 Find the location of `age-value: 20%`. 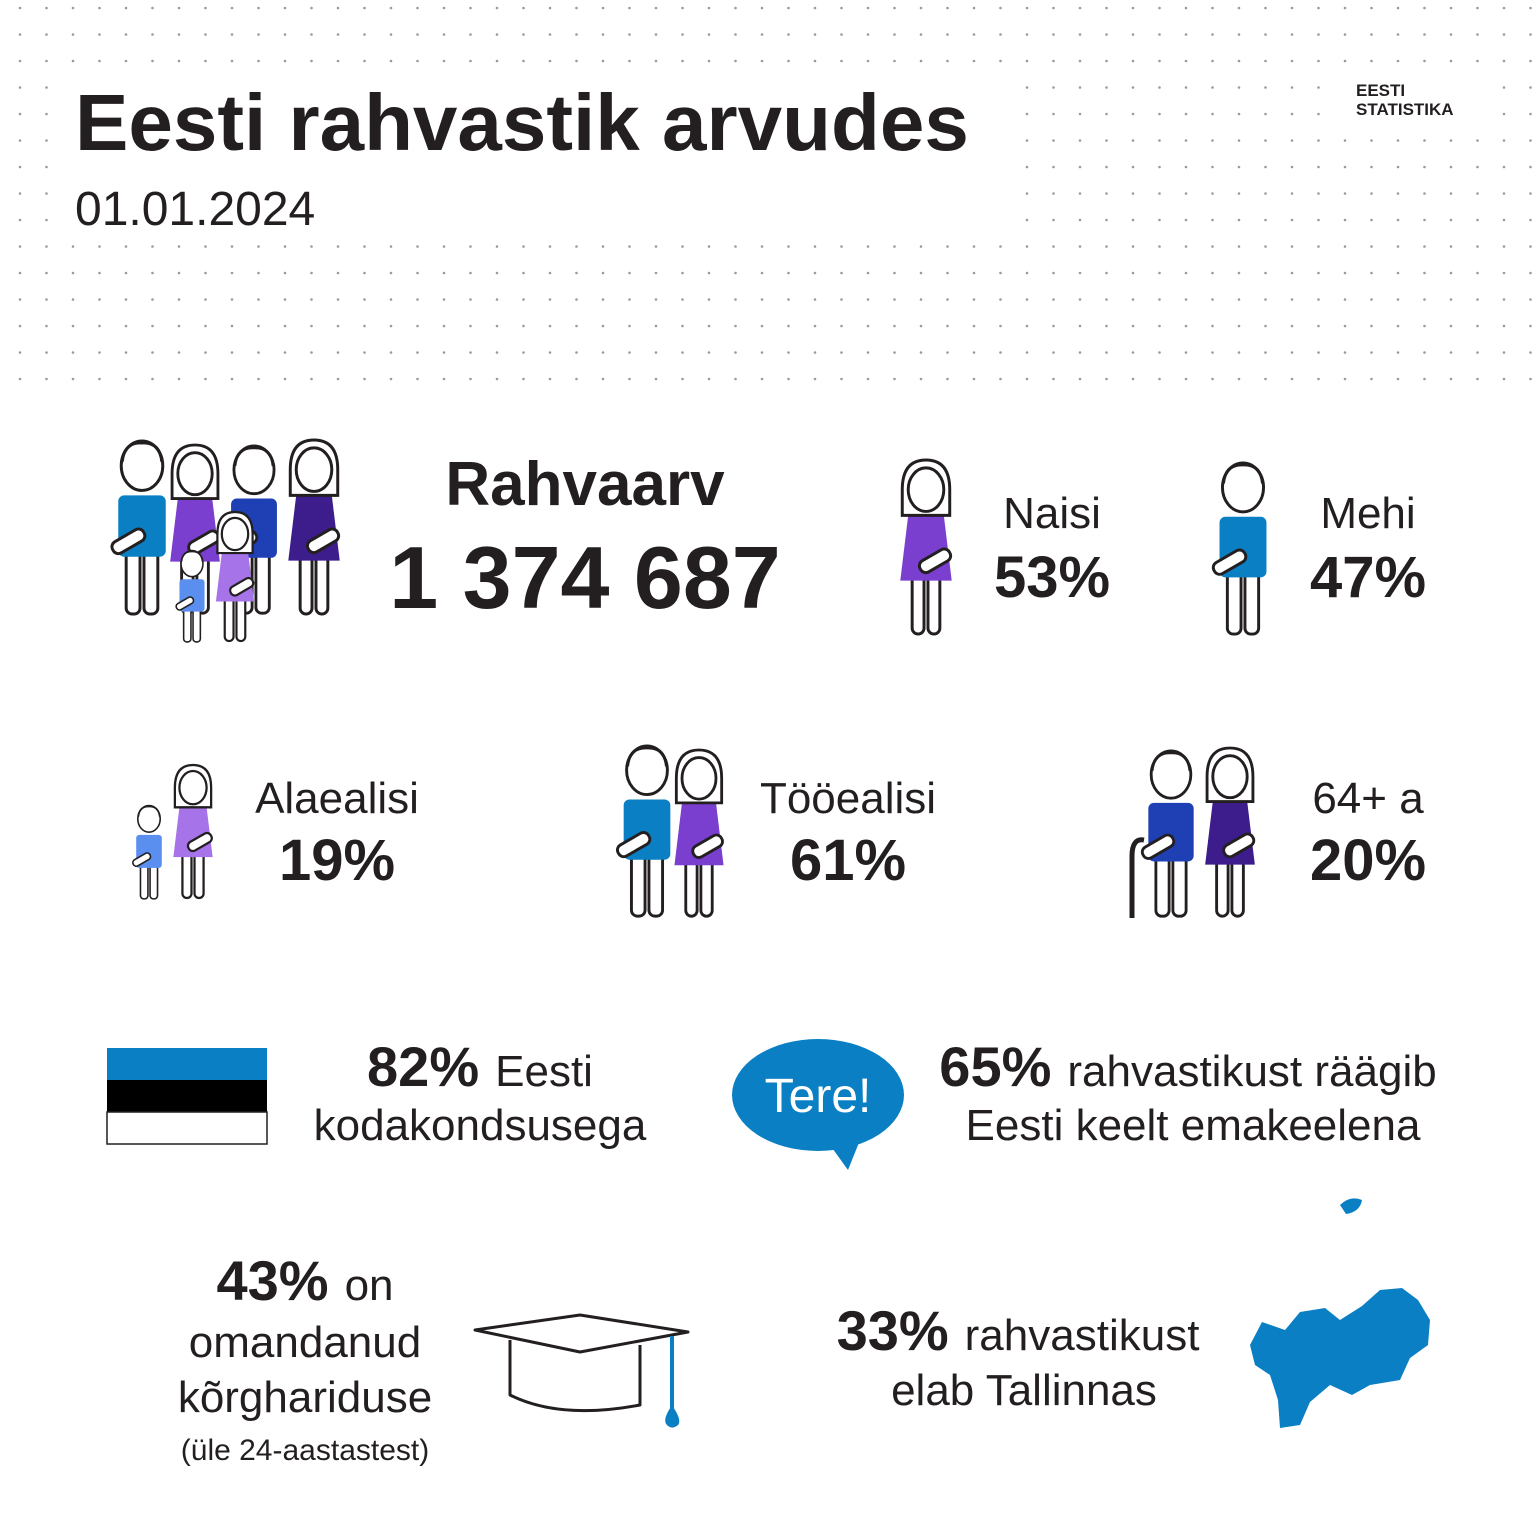

age-value: 20% is located at coordinates (1368, 860).